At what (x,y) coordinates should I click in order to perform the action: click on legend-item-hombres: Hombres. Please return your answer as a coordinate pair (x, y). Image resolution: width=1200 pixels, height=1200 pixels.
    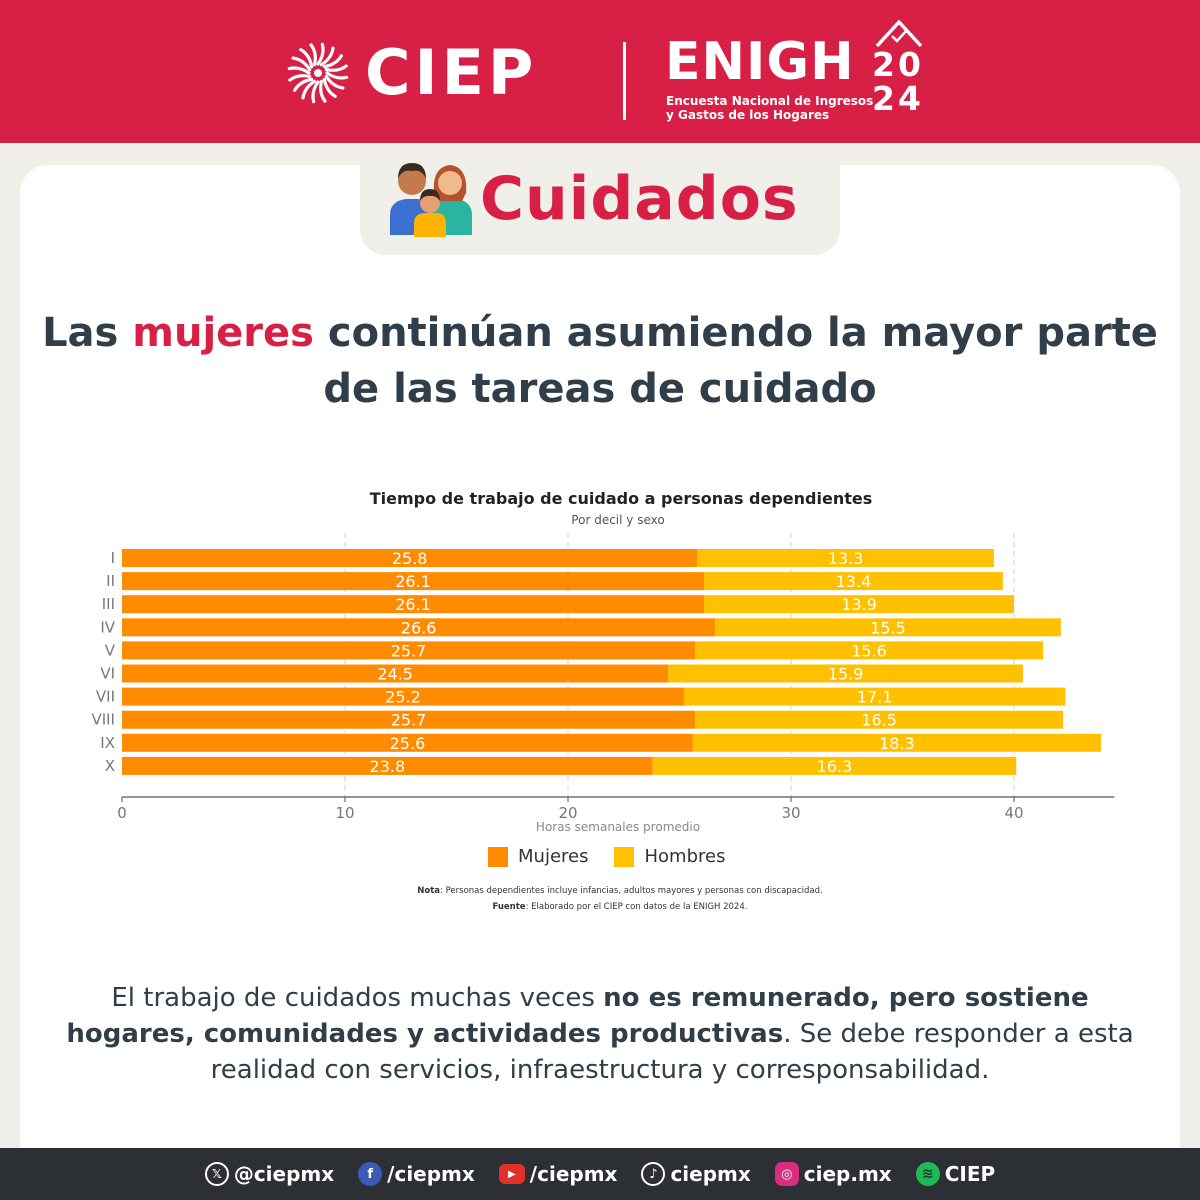
    Looking at the image, I should click on (669, 856).